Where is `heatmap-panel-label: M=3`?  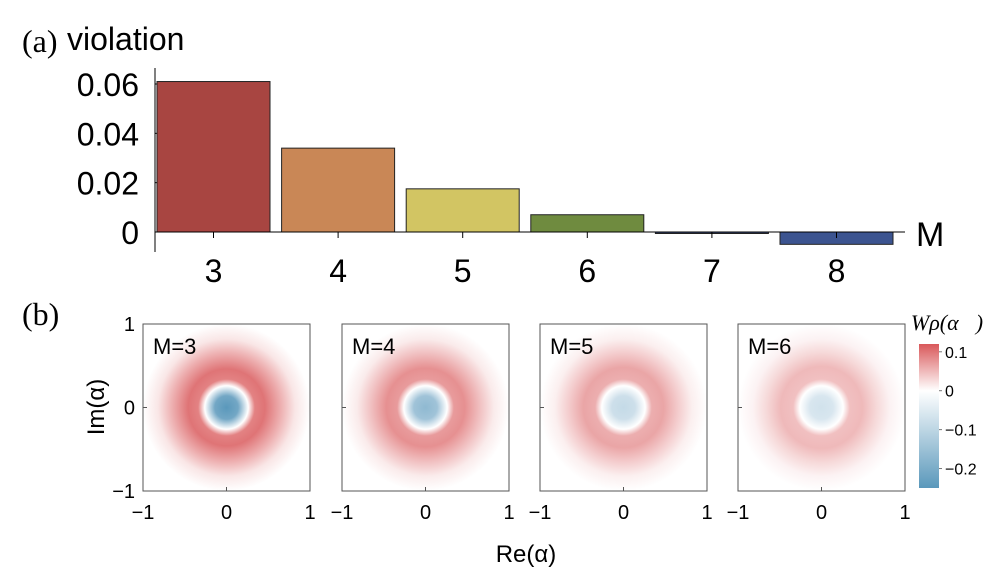 heatmap-panel-label: M=3 is located at coordinates (174, 346).